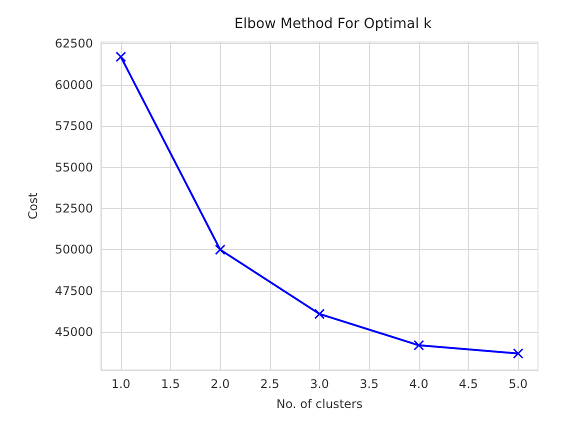 This screenshot has width=582, height=433. I want to click on chart-title: Elbow Method For Optimal k, so click(333, 24).